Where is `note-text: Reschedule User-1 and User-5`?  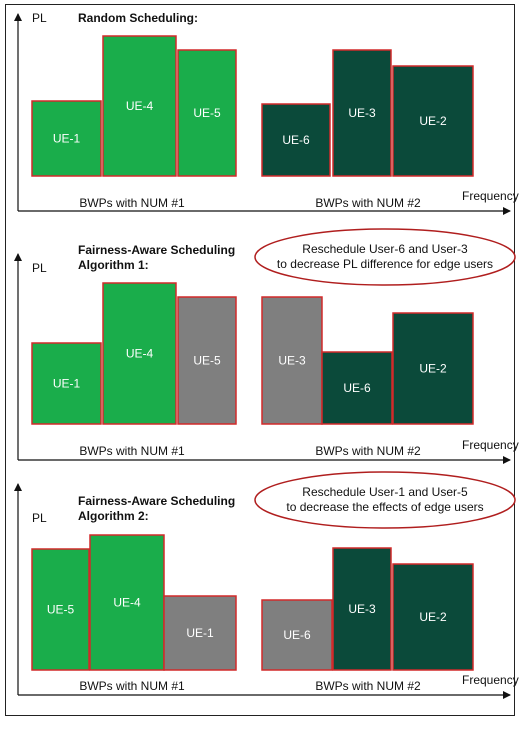 note-text: Reschedule User-1 and User-5 is located at coordinates (385, 492).